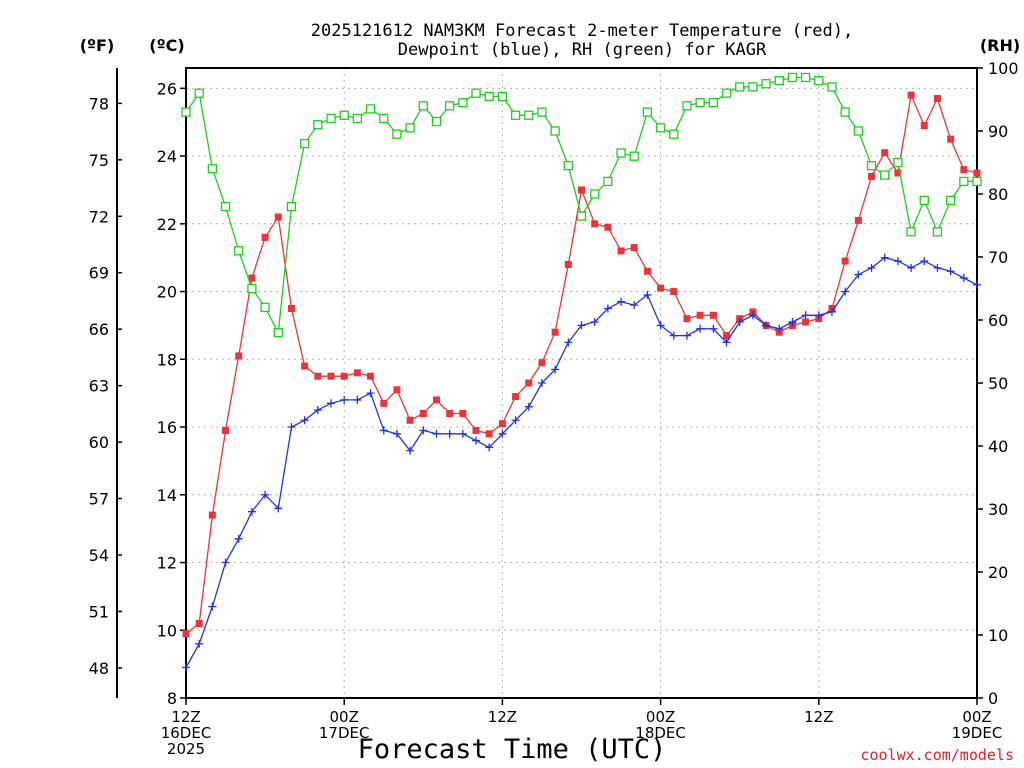 This screenshot has width=1024, height=768. Describe the element at coordinates (1000, 45) in the screenshot. I see `rh-unit-label: (RH)` at that location.